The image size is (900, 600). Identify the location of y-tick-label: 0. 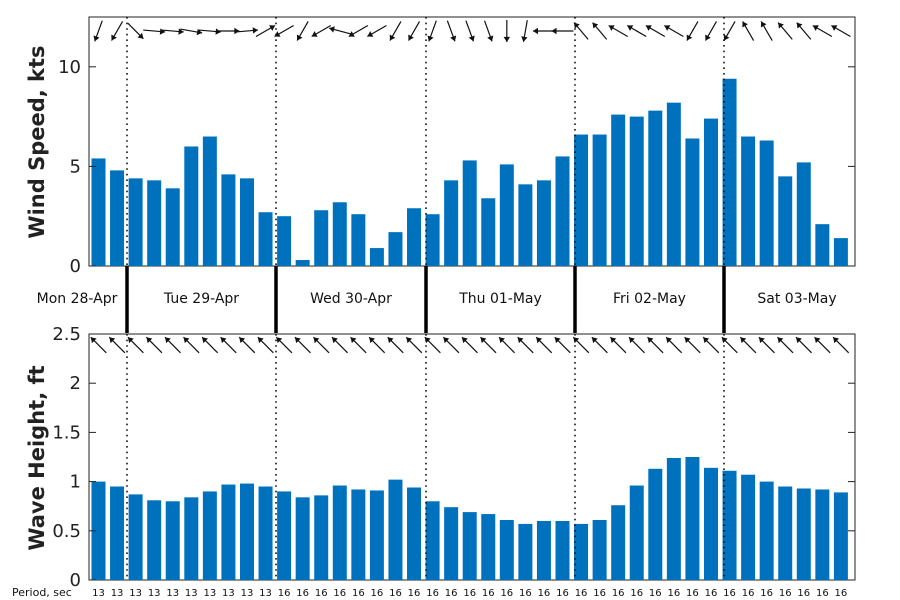
(75, 266).